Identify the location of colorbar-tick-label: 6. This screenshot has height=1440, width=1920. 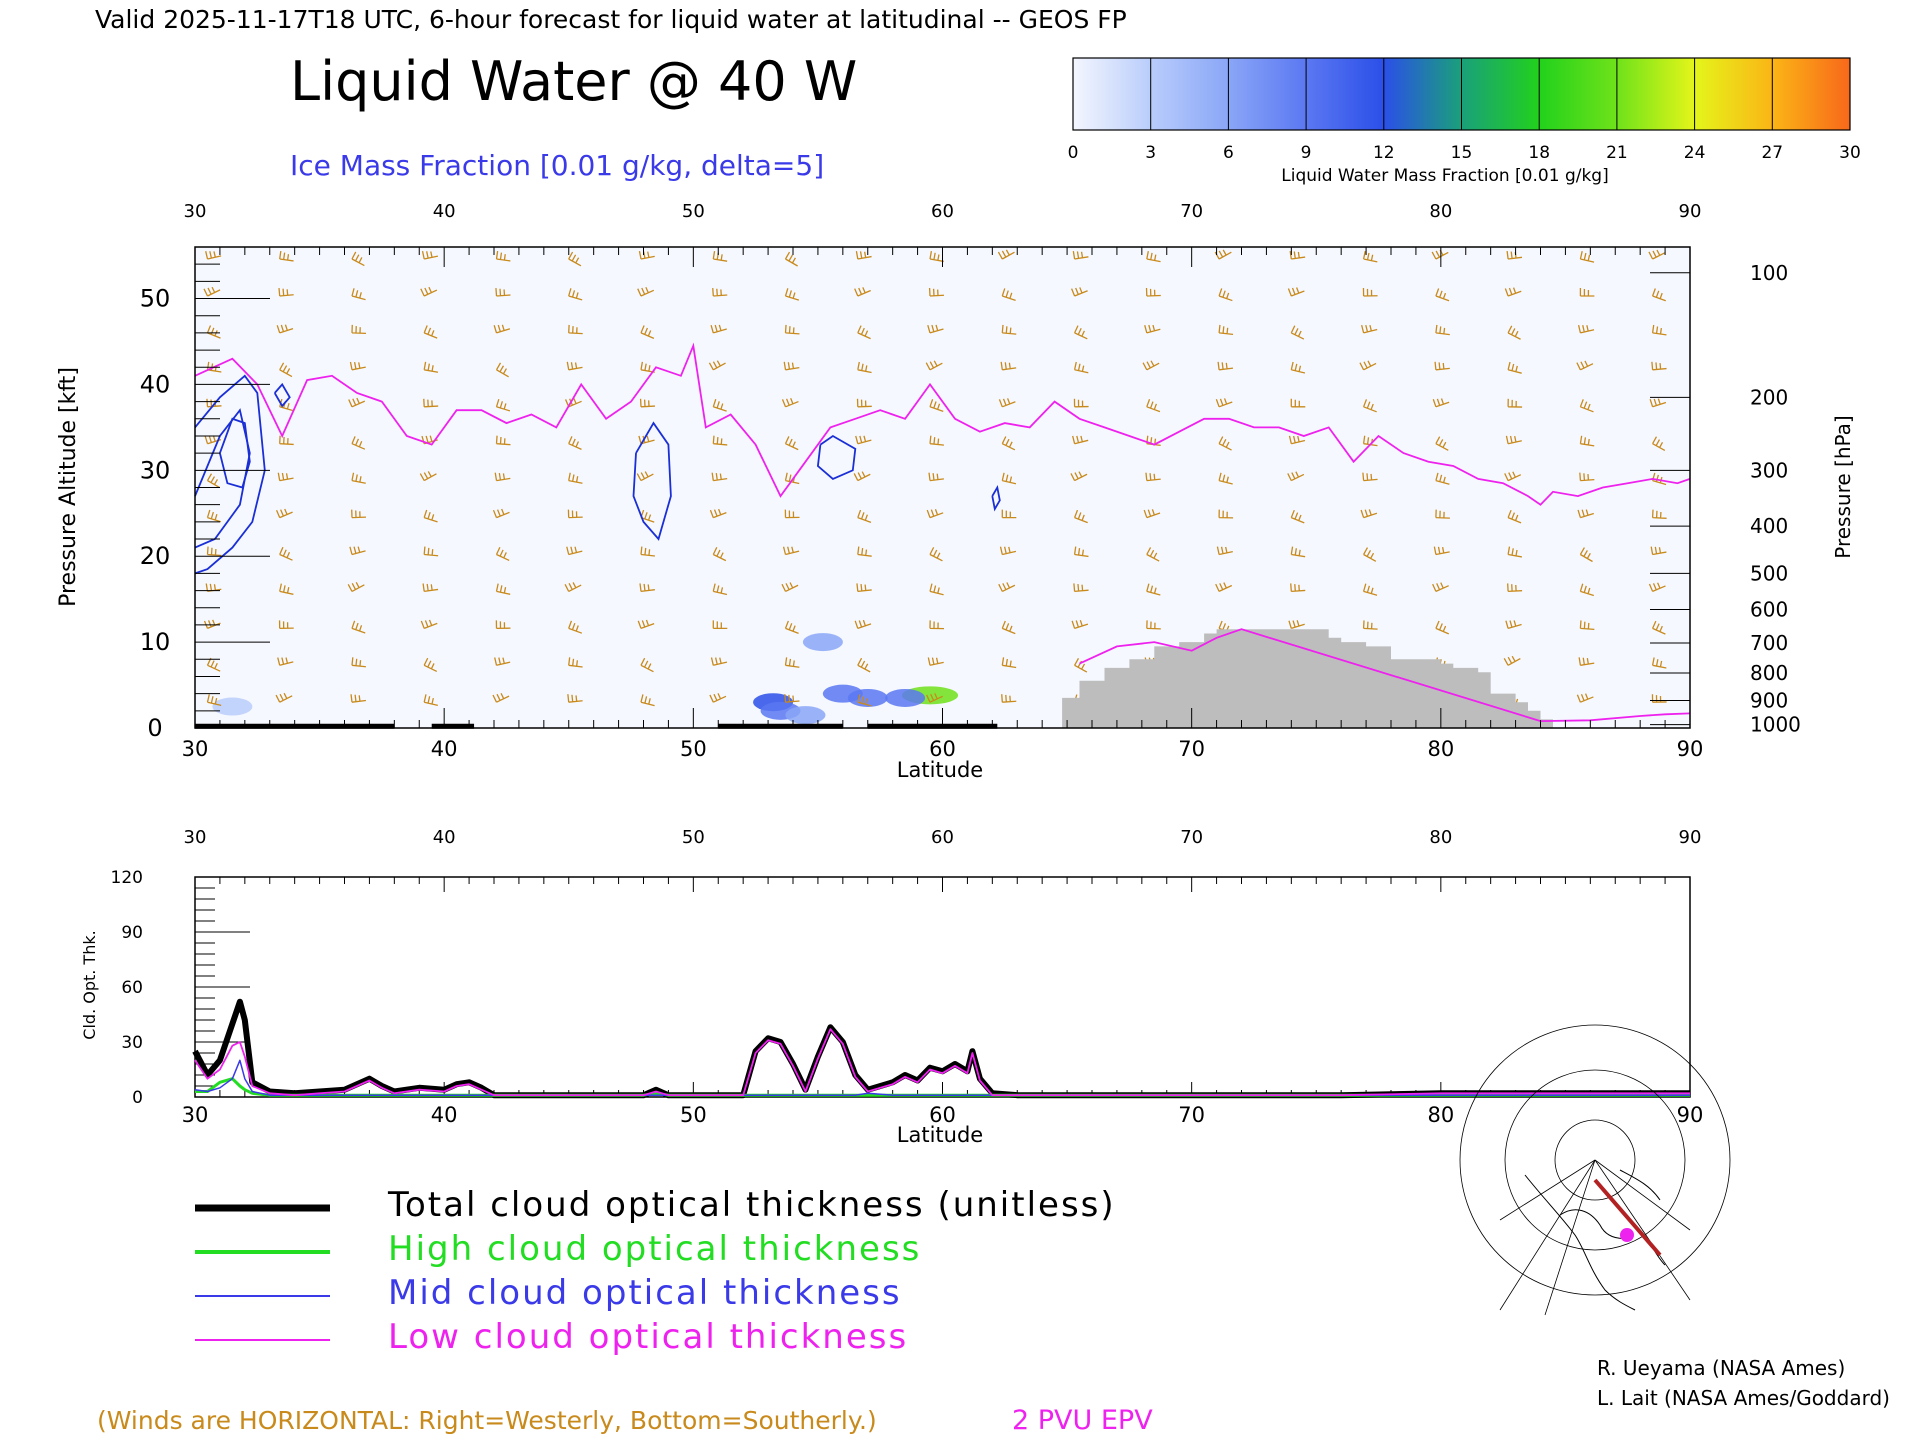
(1228, 153).